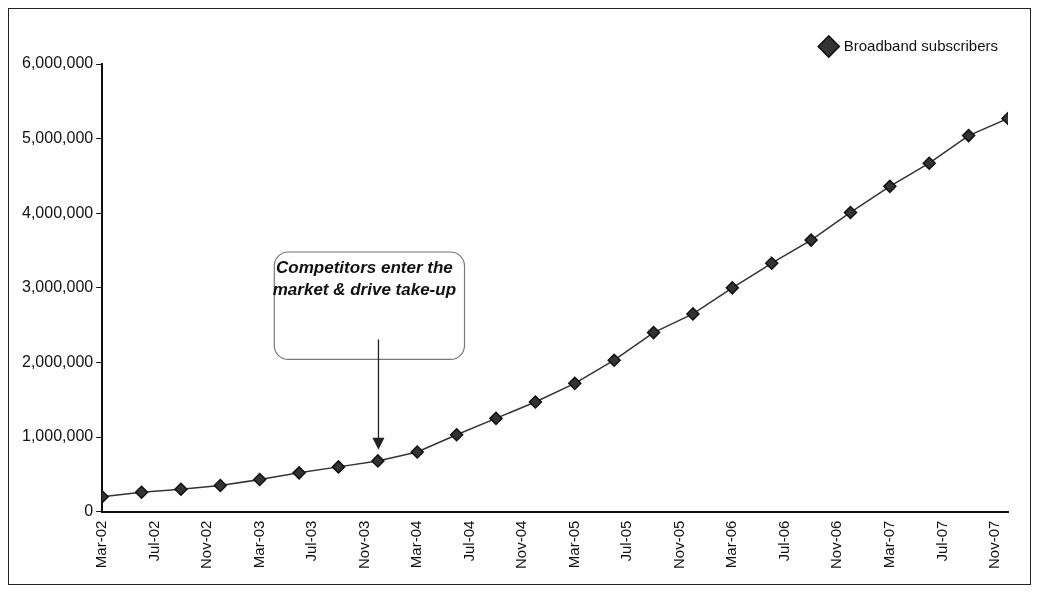 Image resolution: width=1041 pixels, height=597 pixels. What do you see at coordinates (363, 544) in the screenshot?
I see `x-tick-label: Nov-03` at bounding box center [363, 544].